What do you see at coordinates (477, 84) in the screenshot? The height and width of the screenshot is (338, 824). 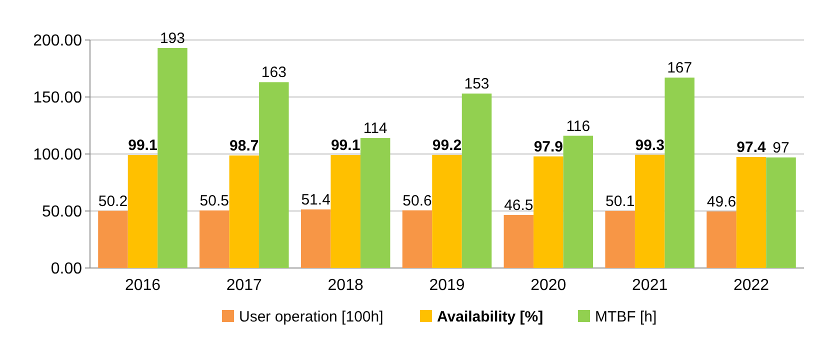 I see `data-label: 153` at bounding box center [477, 84].